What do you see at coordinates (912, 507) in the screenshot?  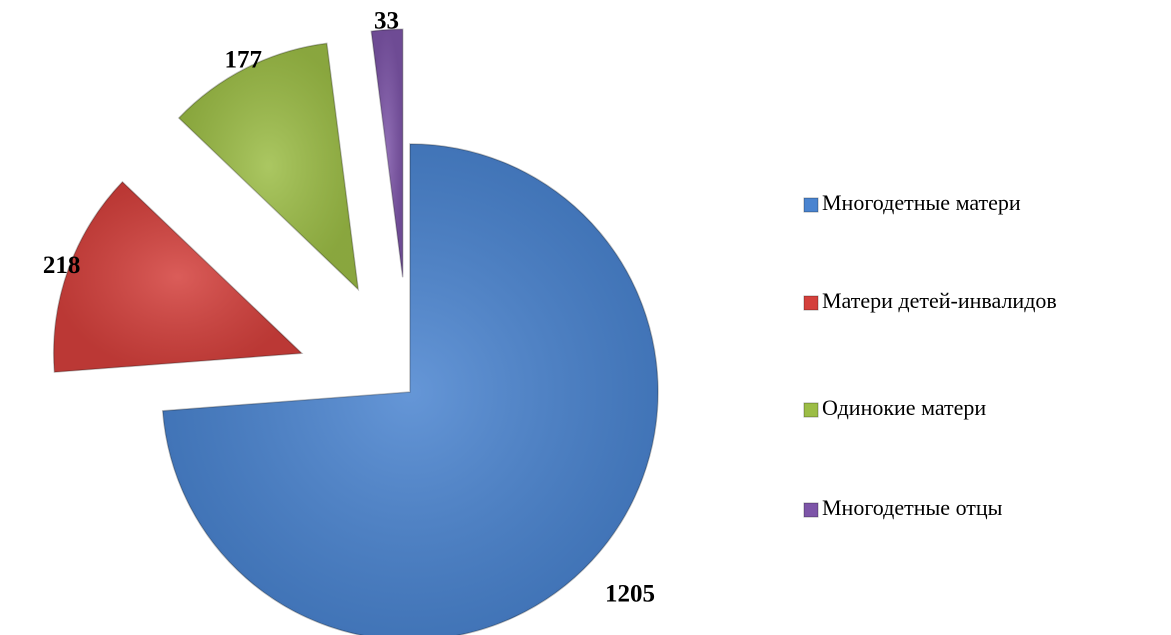 I see `legend-label: Многодетные отцы` at bounding box center [912, 507].